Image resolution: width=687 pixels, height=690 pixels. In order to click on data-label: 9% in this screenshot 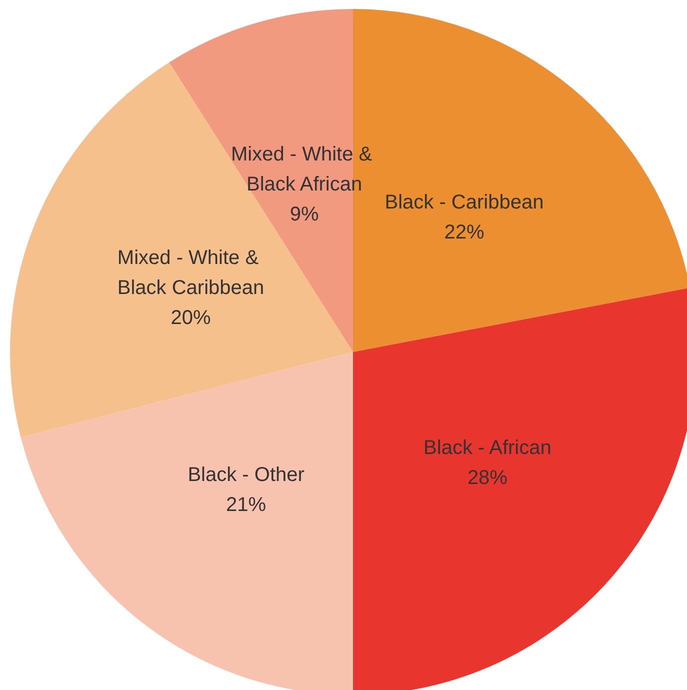, I will do `click(304, 214)`.